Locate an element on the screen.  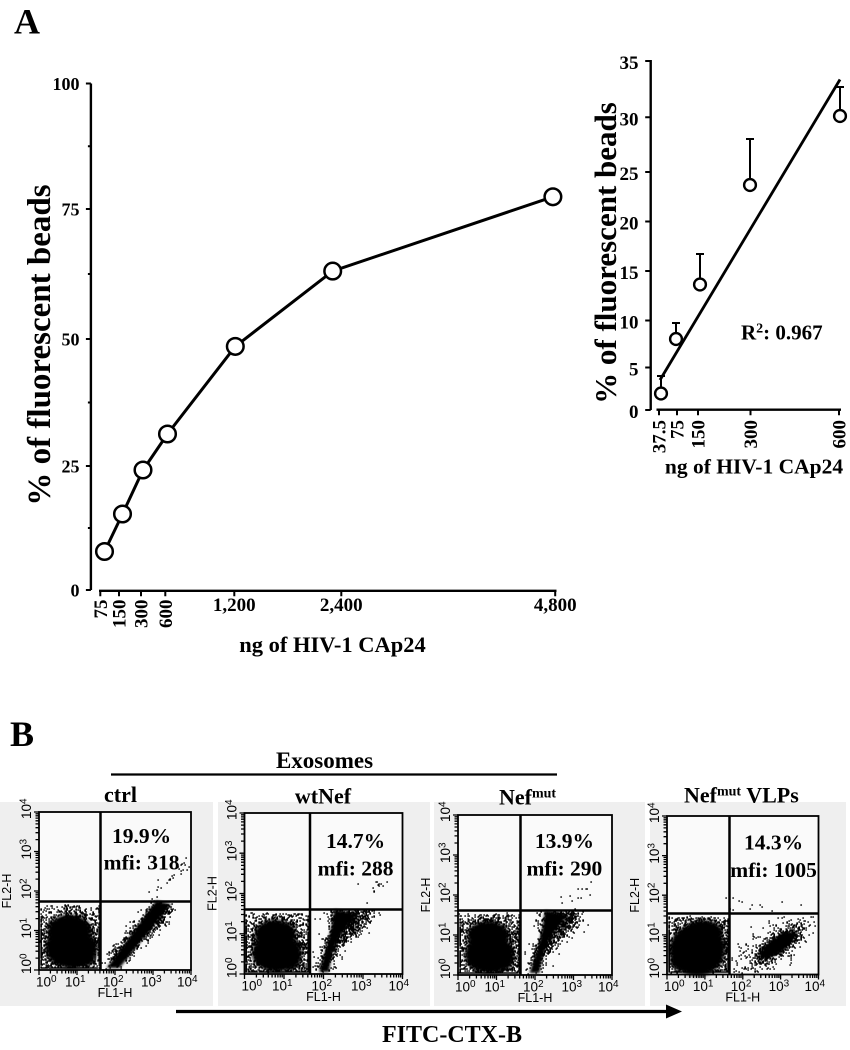
svg-text: mfi: 288 is located at coordinates (356, 869).